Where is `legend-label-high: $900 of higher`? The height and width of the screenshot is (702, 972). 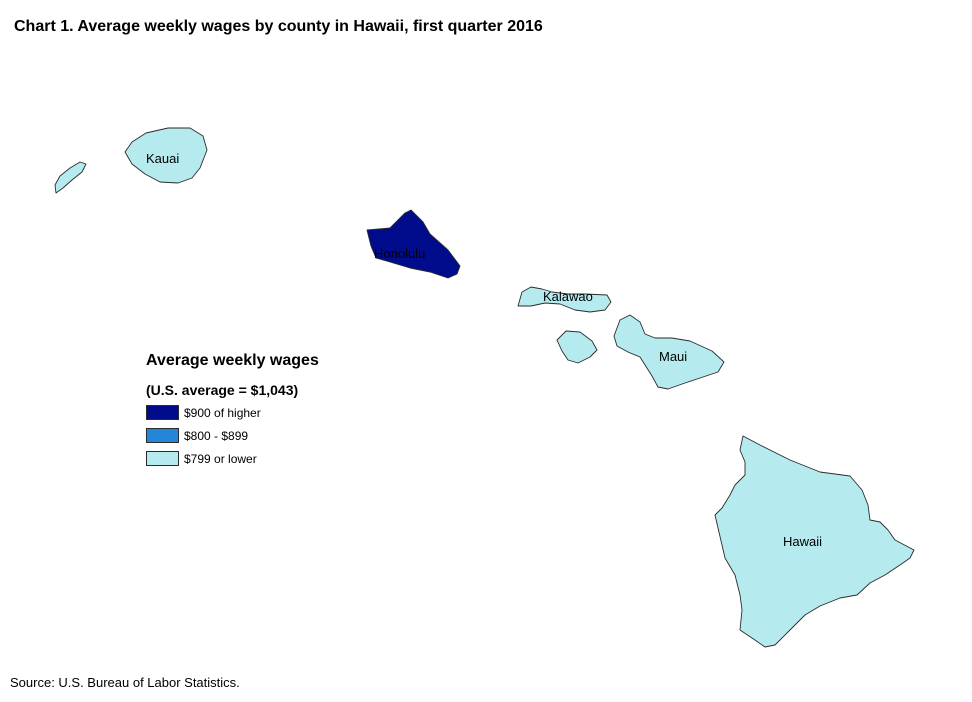
legend-label-high: $900 of higher is located at coordinates (222, 412).